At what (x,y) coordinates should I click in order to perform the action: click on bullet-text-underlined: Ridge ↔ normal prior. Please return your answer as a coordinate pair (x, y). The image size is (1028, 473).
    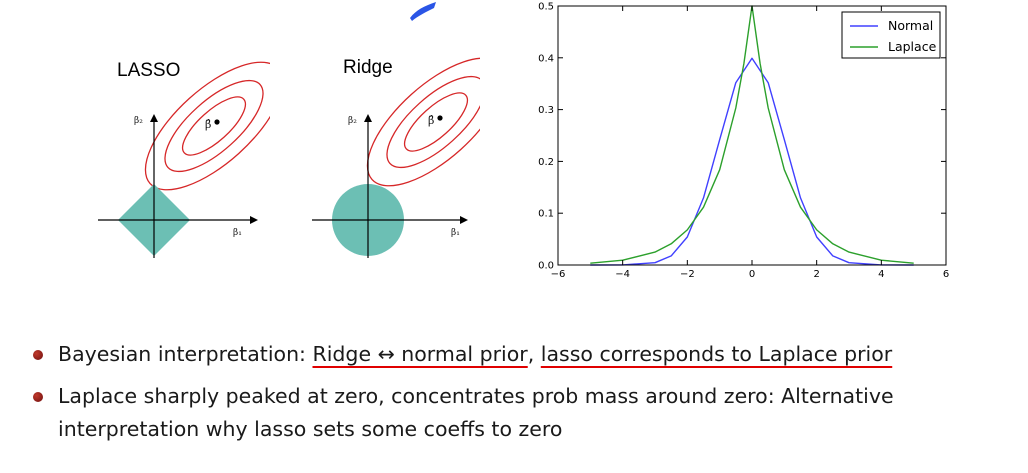
    Looking at the image, I should click on (420, 354).